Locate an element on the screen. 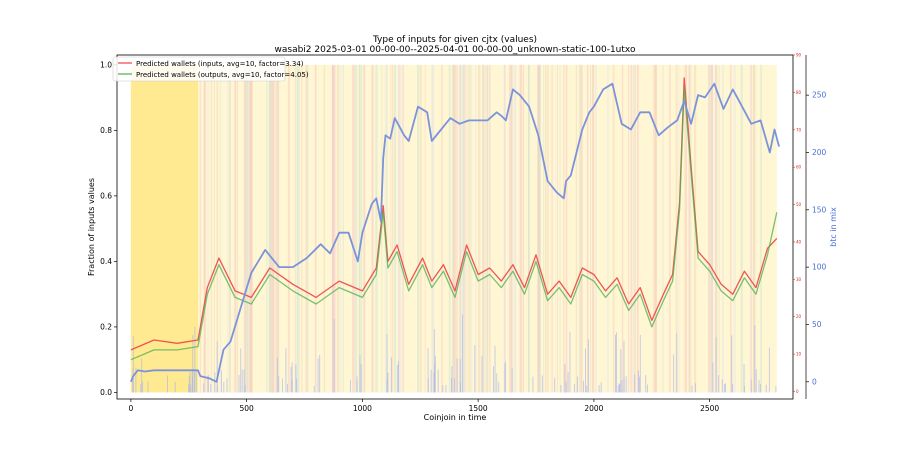 The height and width of the screenshot is (454, 900). chart-title: Type of inputs for given cjtx (values) is located at coordinates (454, 40).